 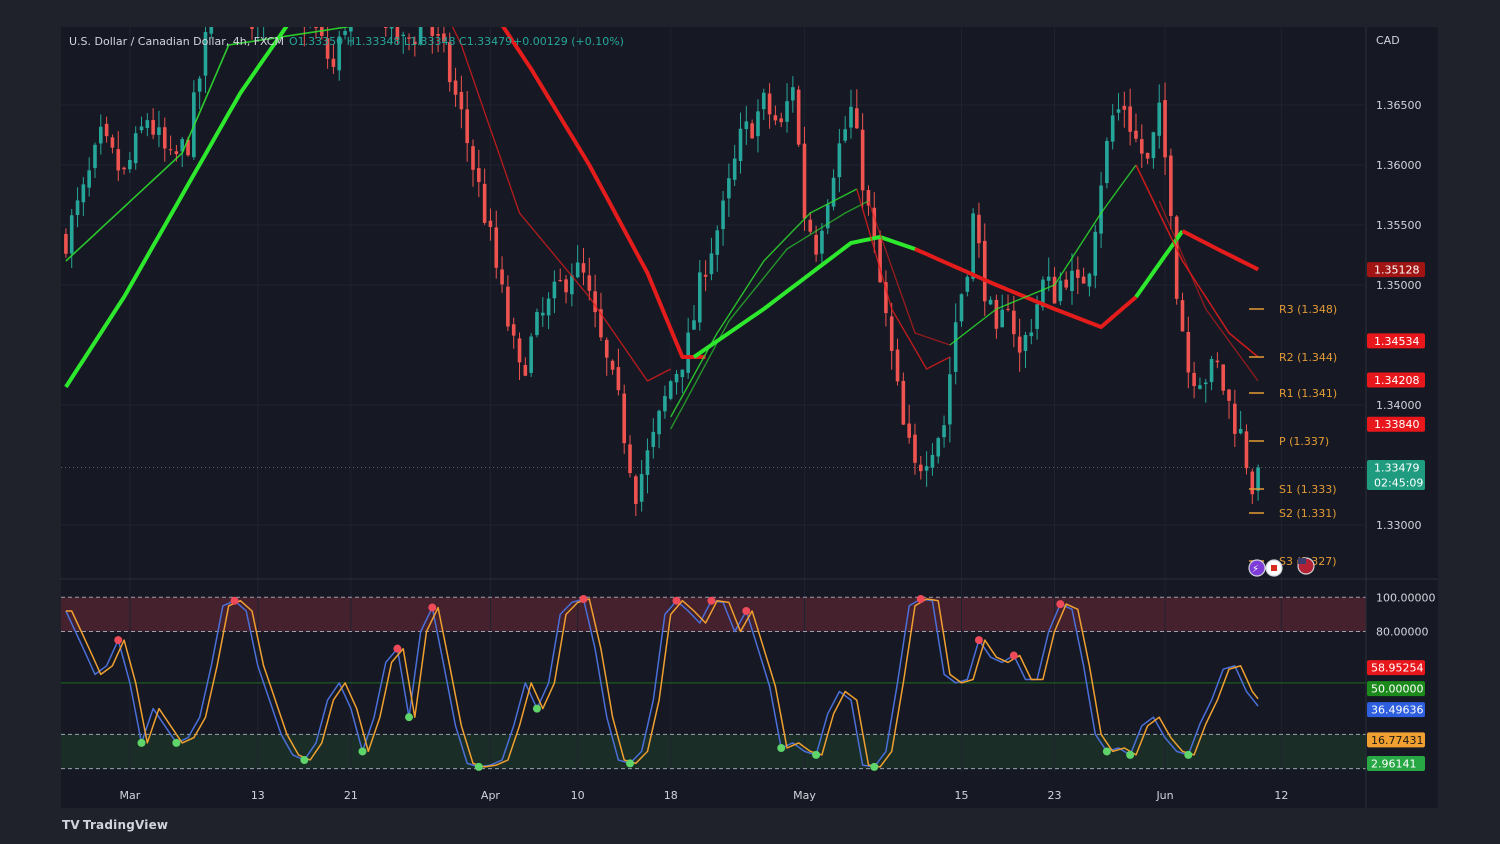 What do you see at coordinates (400, 41) in the screenshot?
I see `ohlc-values: O1.33350 H1.33348 L1.33348 C1.33479` at bounding box center [400, 41].